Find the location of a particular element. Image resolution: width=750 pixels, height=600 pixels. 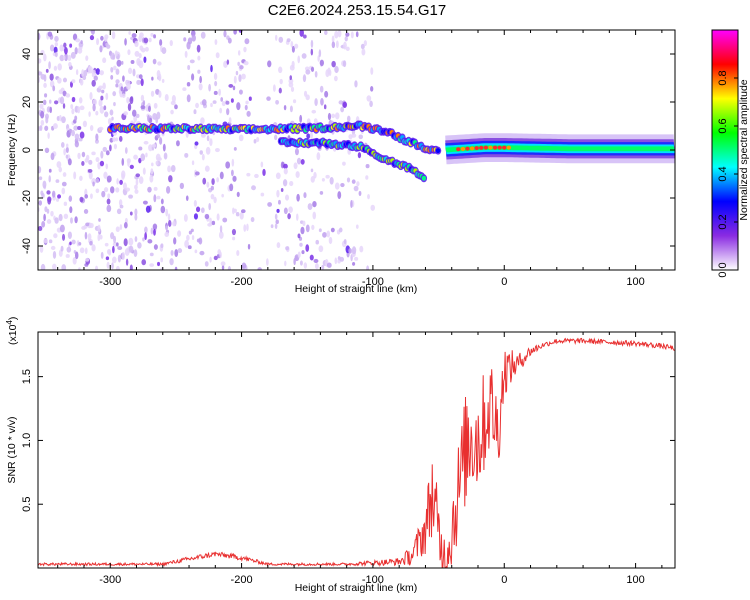

colorbar-ticks: 0.0 0.2 0.4 0.6 0.8 is located at coordinates (727, 174).